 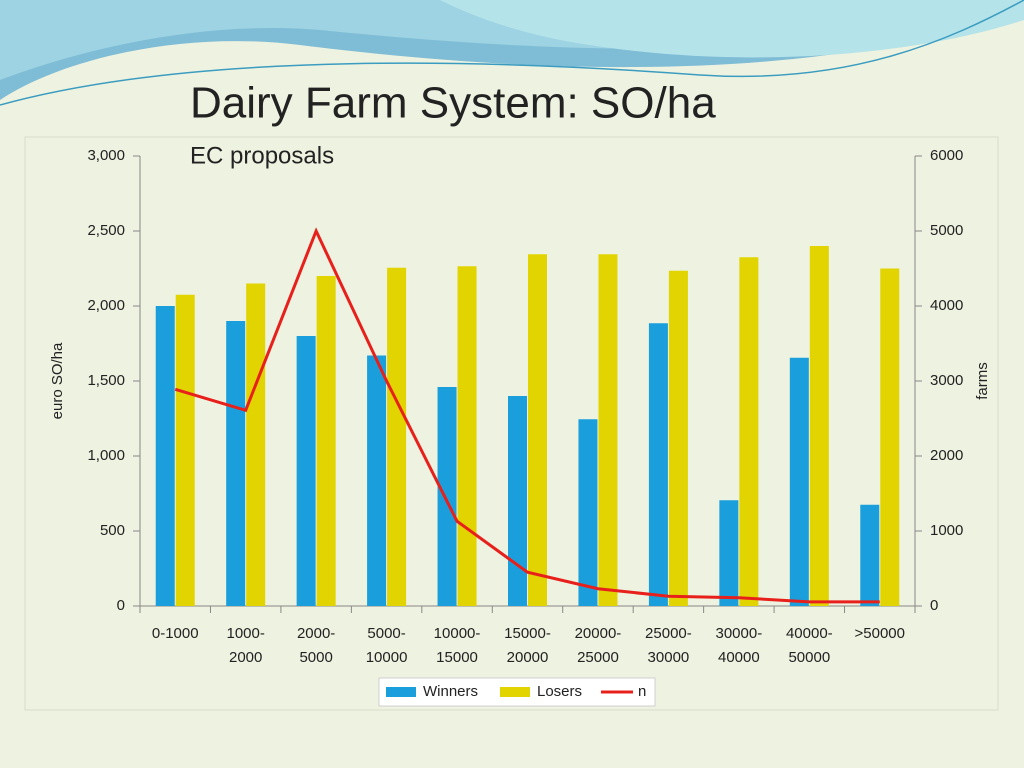 I want to click on x-tick-label: 40000-50000, so click(x=809, y=645).